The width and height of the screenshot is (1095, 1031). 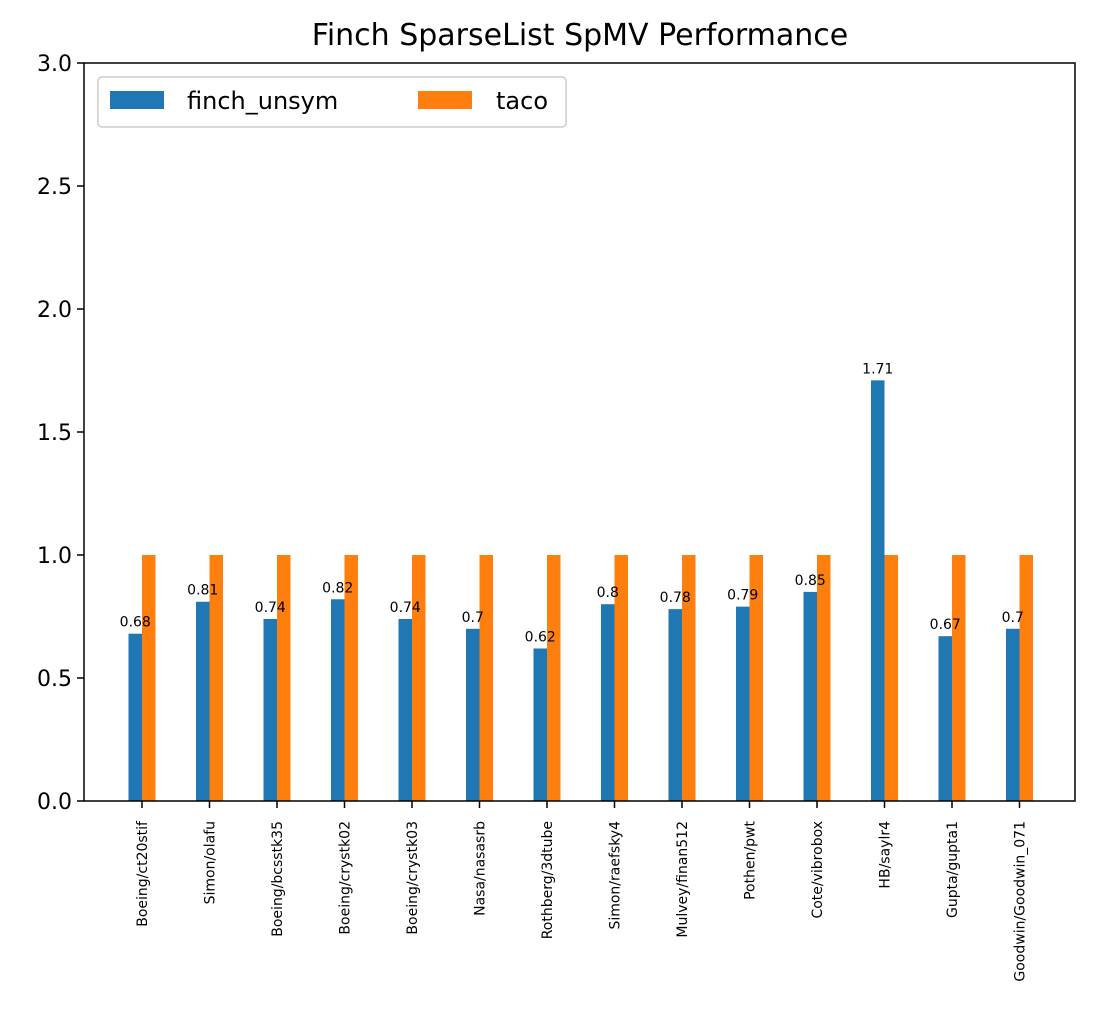 What do you see at coordinates (54, 187) in the screenshot?
I see `y-tick-label: 2.5` at bounding box center [54, 187].